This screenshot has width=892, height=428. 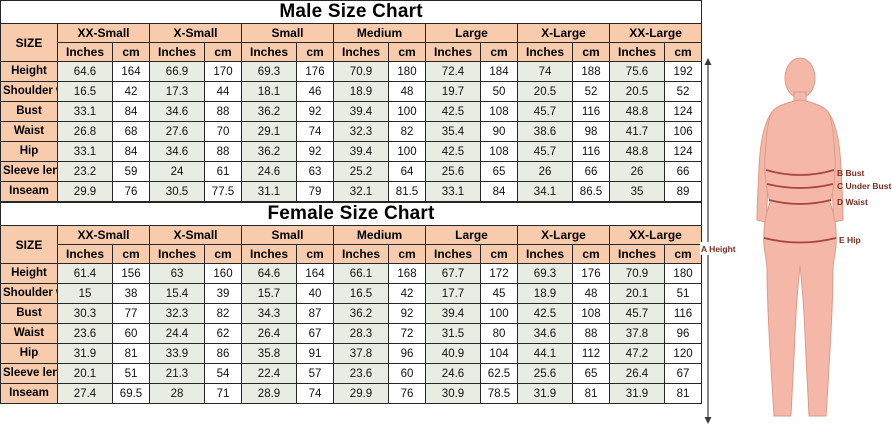 What do you see at coordinates (453, 393) in the screenshot?
I see `value-inches: 30.9` at bounding box center [453, 393].